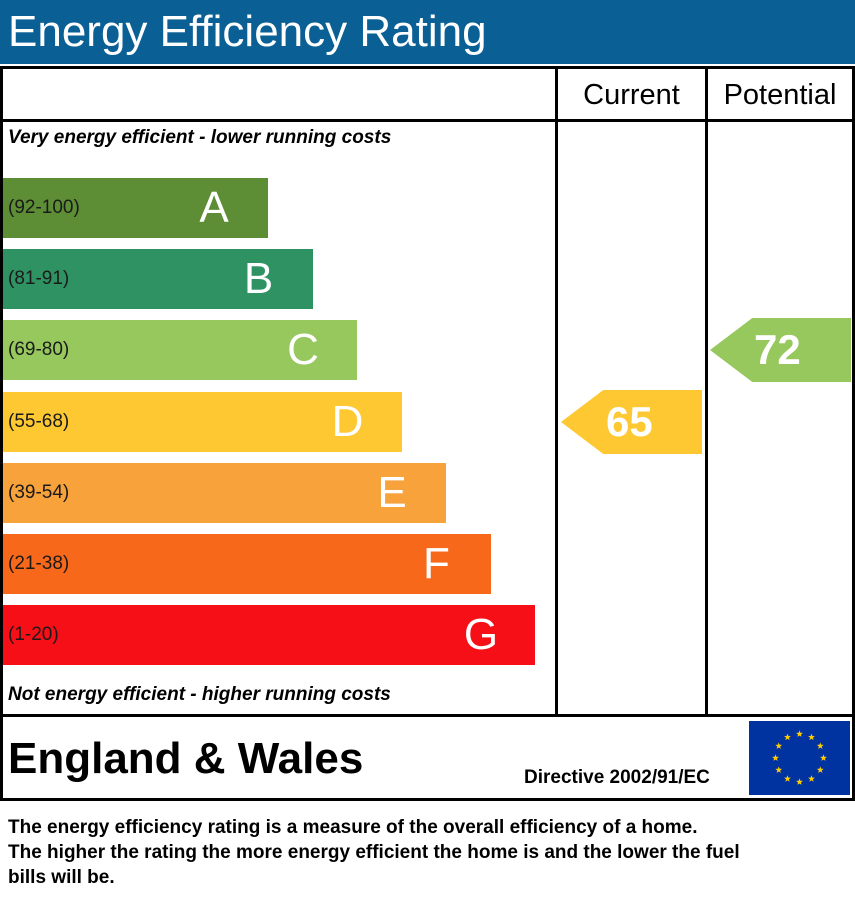 The image size is (855, 900). I want to click on current-arrow-shape, so click(631, 421).